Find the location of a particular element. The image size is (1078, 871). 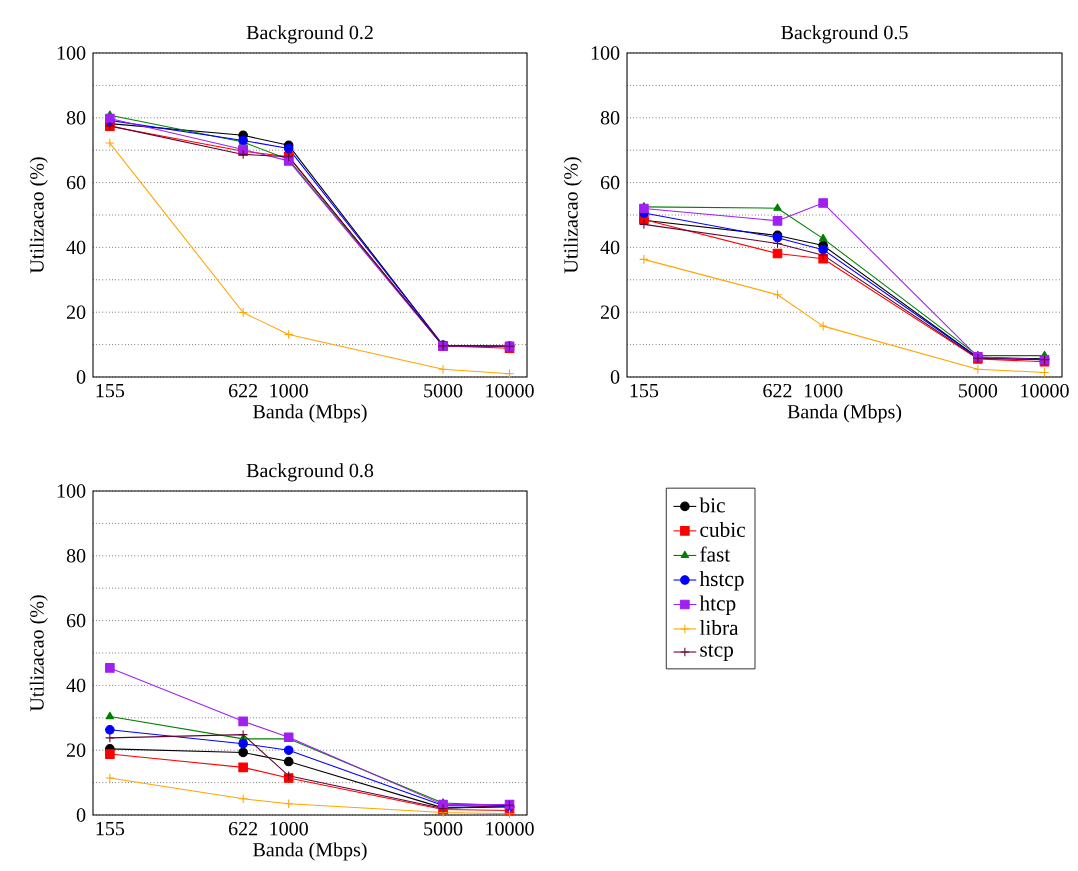

legend-label: libra is located at coordinates (719, 628).